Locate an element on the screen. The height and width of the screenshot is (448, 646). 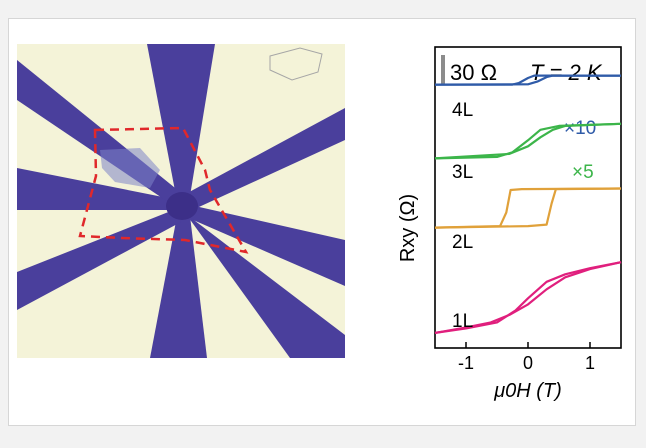
series-1L: 1L is located at coordinates (528, 297).